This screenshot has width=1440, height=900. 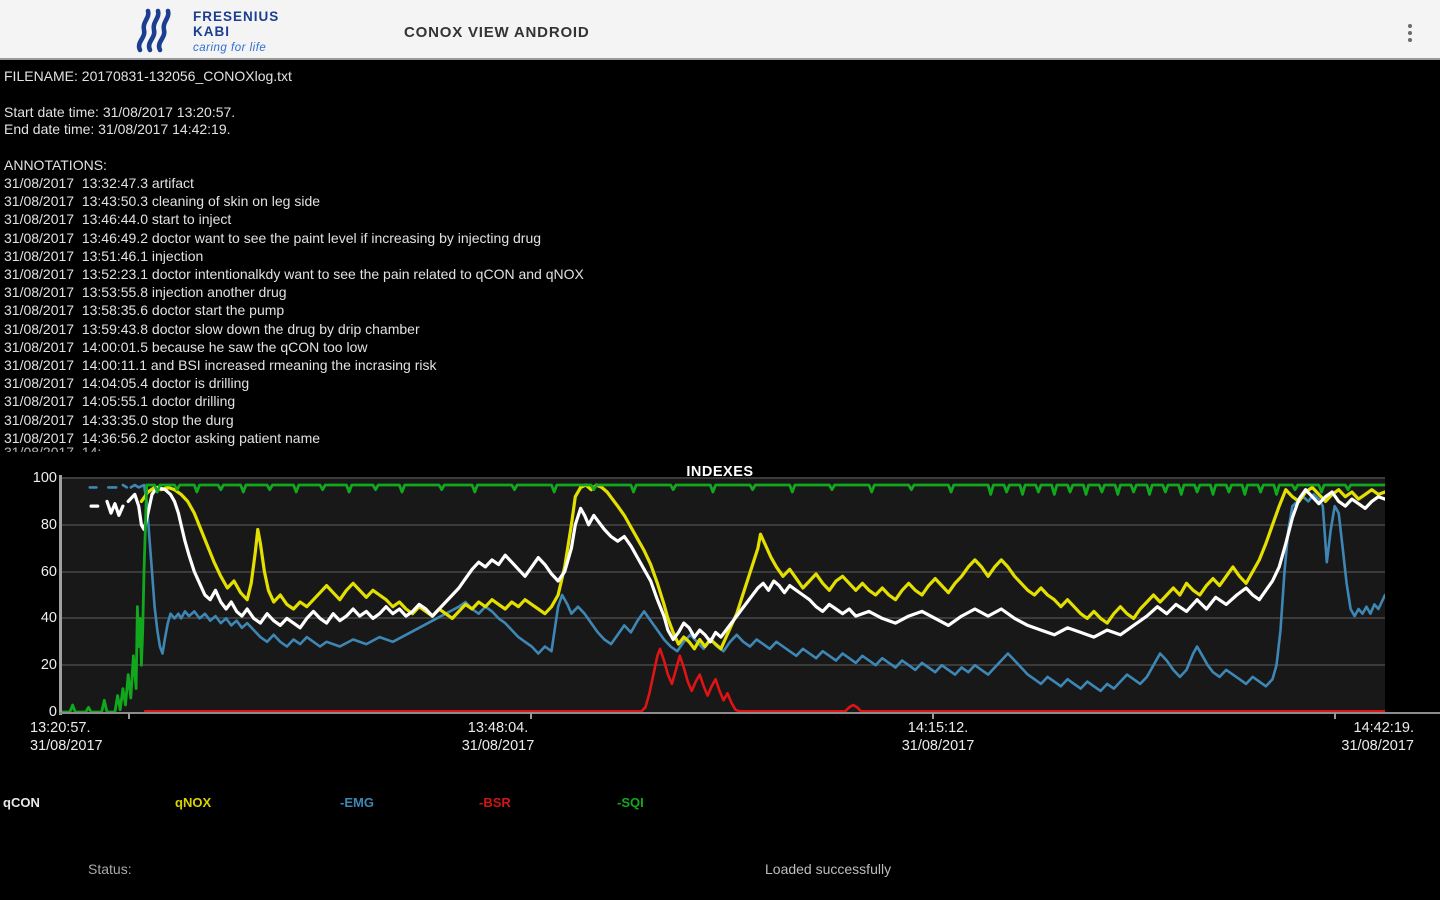 I want to click on filename-line: FILENAME: 20170831-132056_CONOXlog.txt, so click(x=148, y=76).